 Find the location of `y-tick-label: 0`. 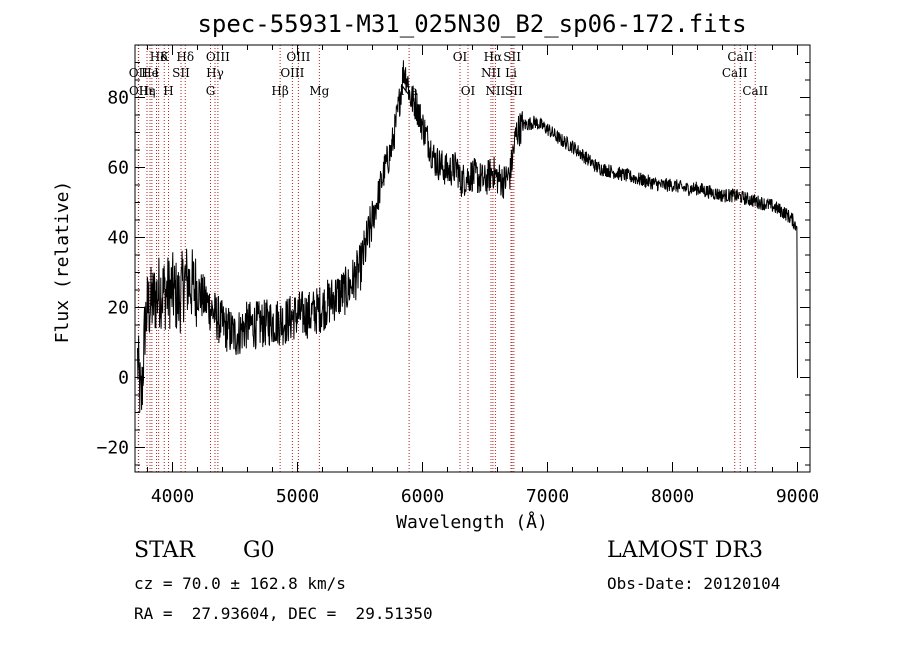

y-tick-label: 0 is located at coordinates (123, 378).